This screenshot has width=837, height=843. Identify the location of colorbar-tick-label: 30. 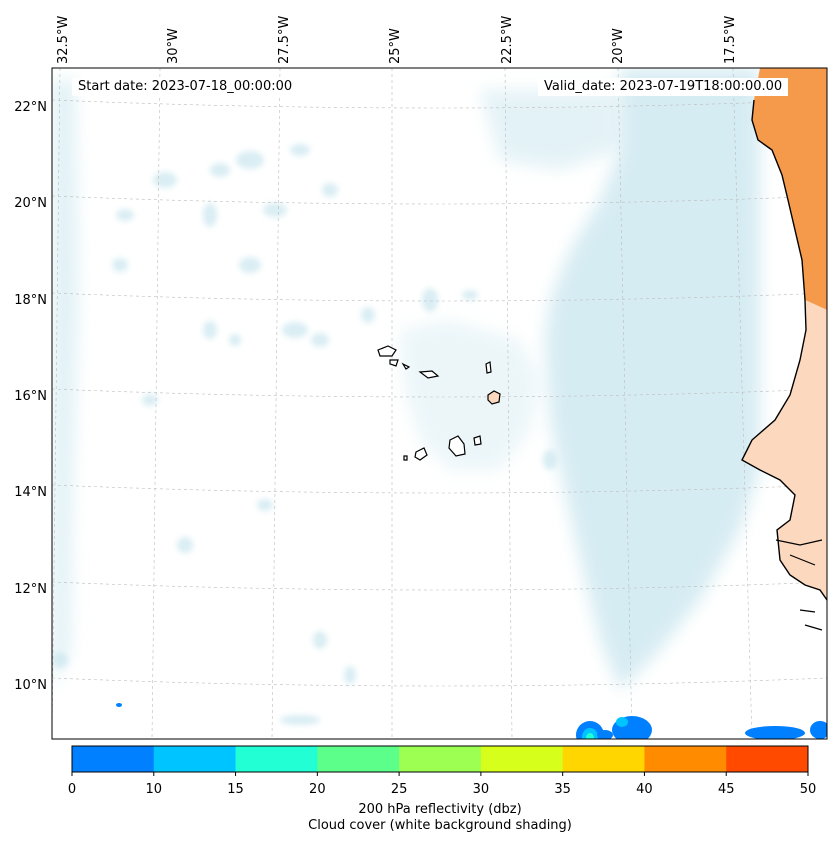
(481, 789).